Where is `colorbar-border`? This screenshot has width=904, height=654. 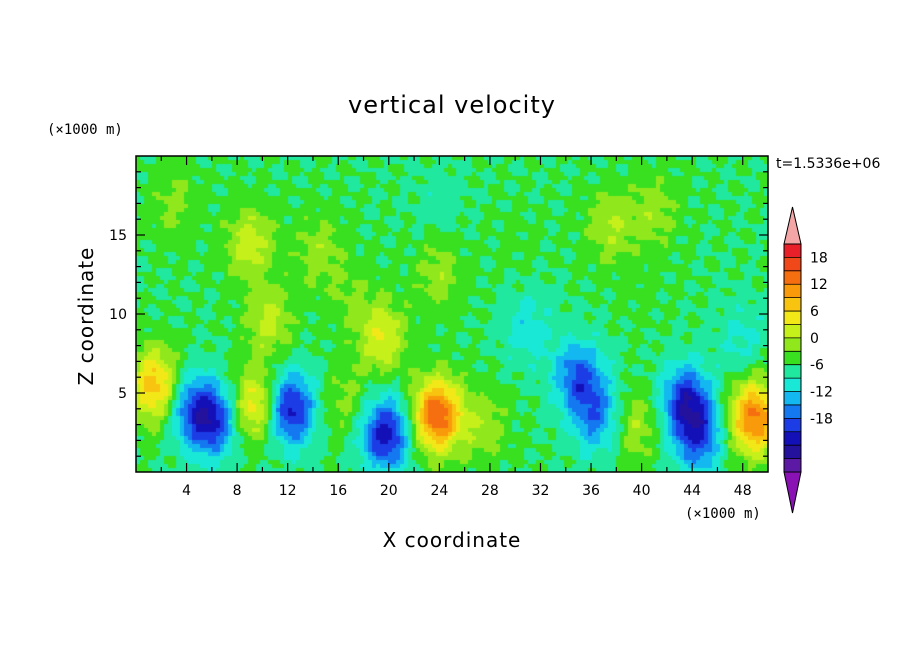
colorbar-border is located at coordinates (792, 358).